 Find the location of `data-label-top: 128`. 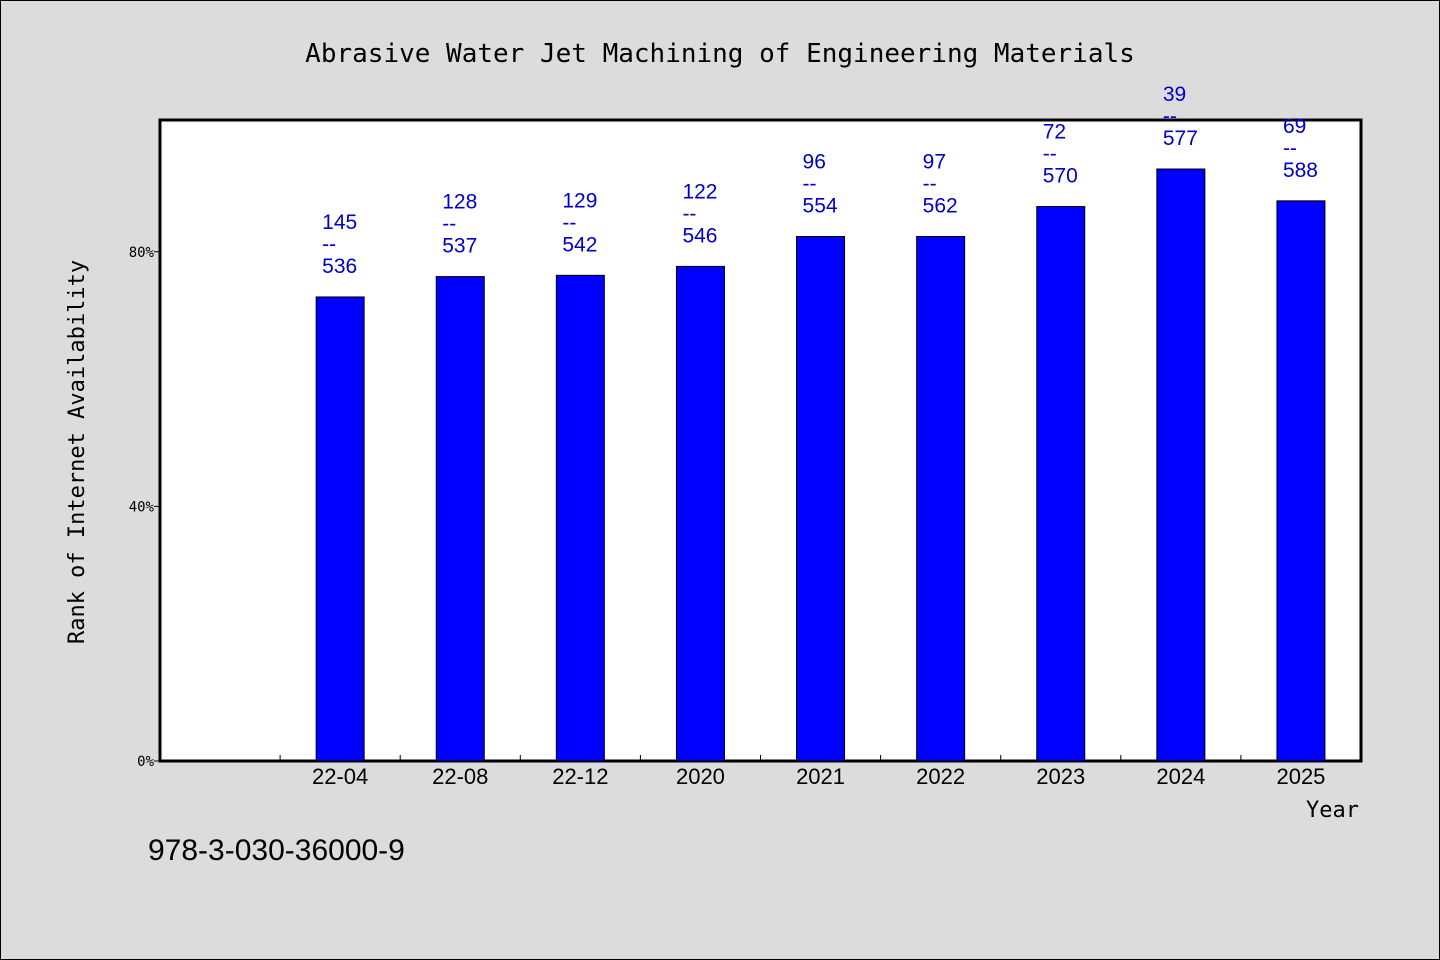

data-label-top: 128 is located at coordinates (459, 202).